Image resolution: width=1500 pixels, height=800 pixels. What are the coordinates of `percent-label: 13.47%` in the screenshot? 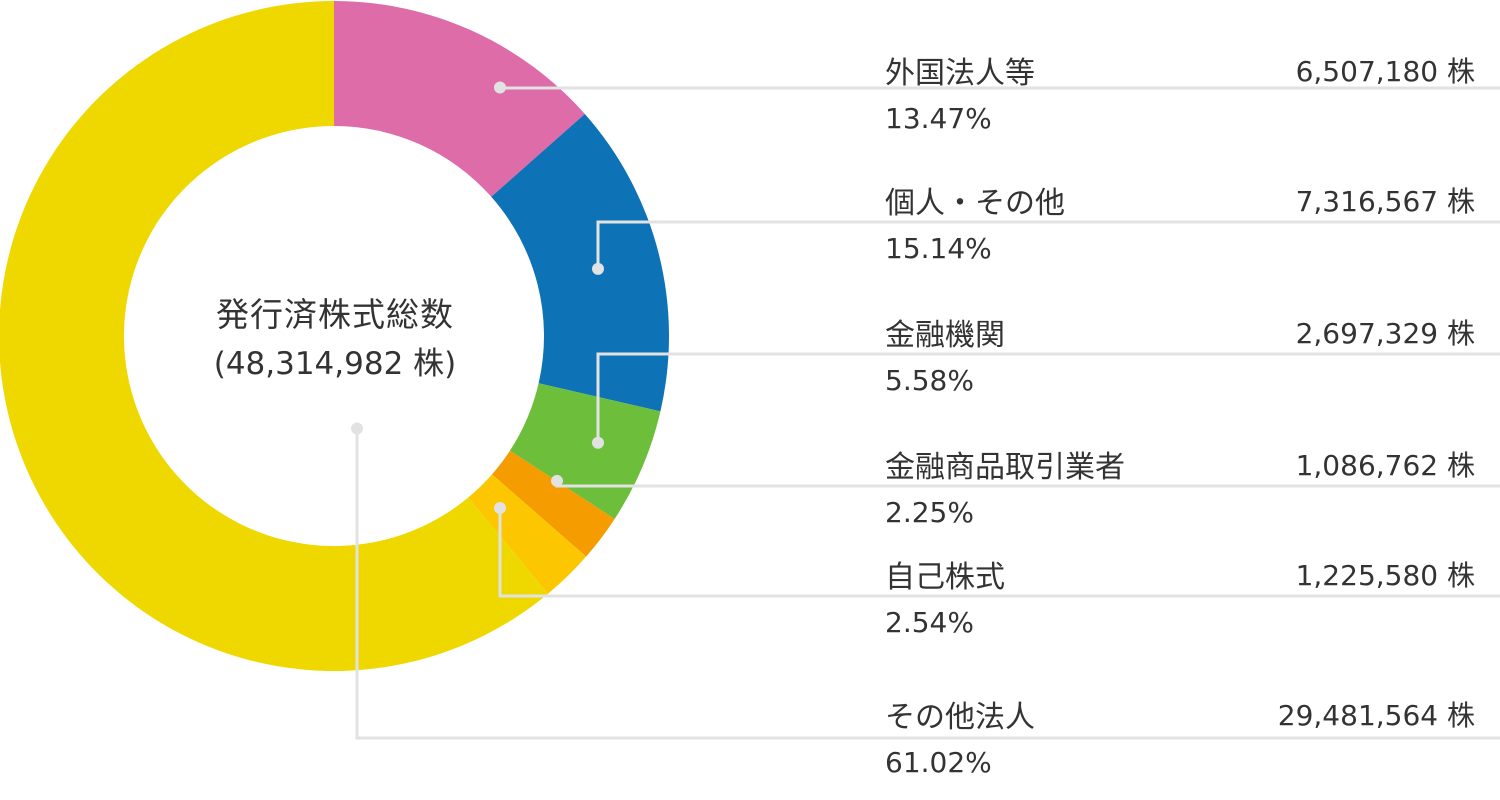 It's located at (938, 118).